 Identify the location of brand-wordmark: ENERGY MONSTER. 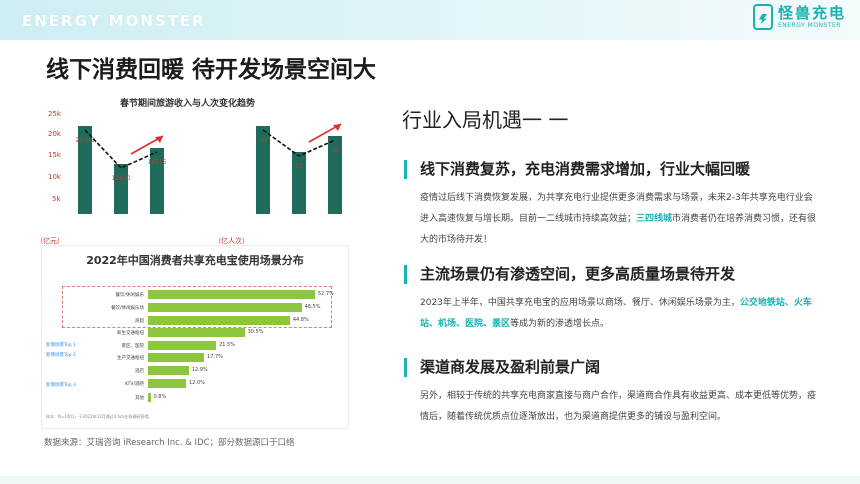
(114, 21).